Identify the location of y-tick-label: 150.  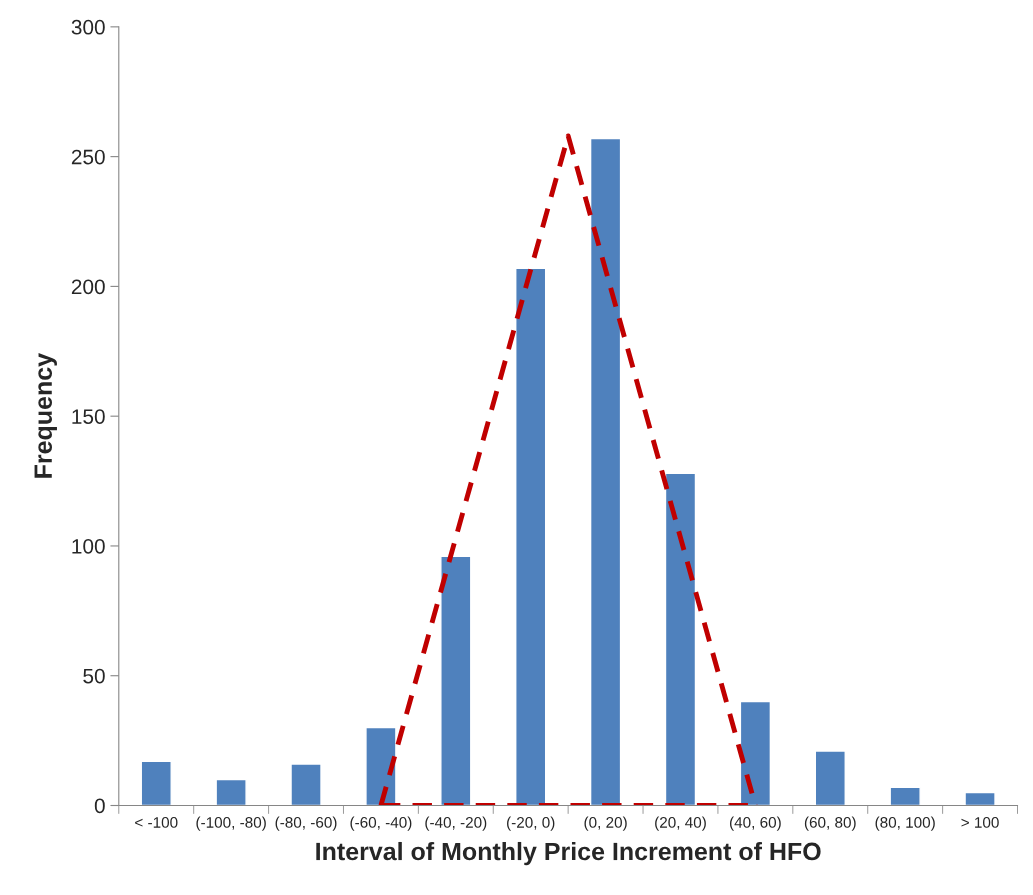
(88, 416).